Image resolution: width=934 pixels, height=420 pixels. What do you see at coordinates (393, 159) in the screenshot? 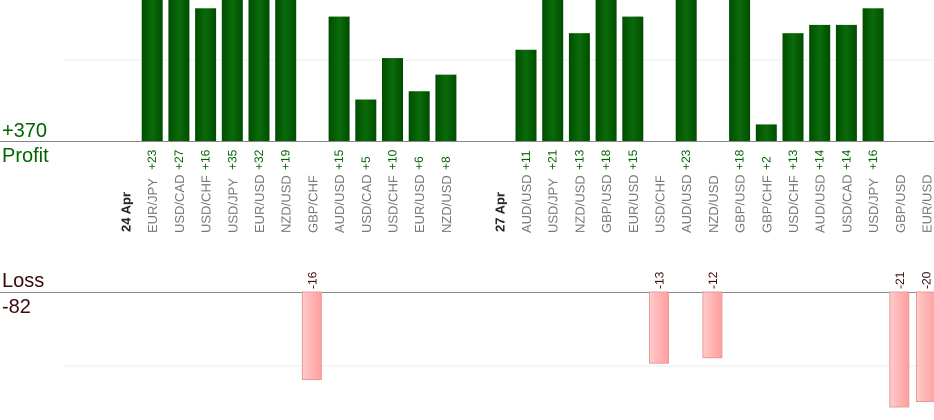
I see `profit-value-label: +10` at bounding box center [393, 159].